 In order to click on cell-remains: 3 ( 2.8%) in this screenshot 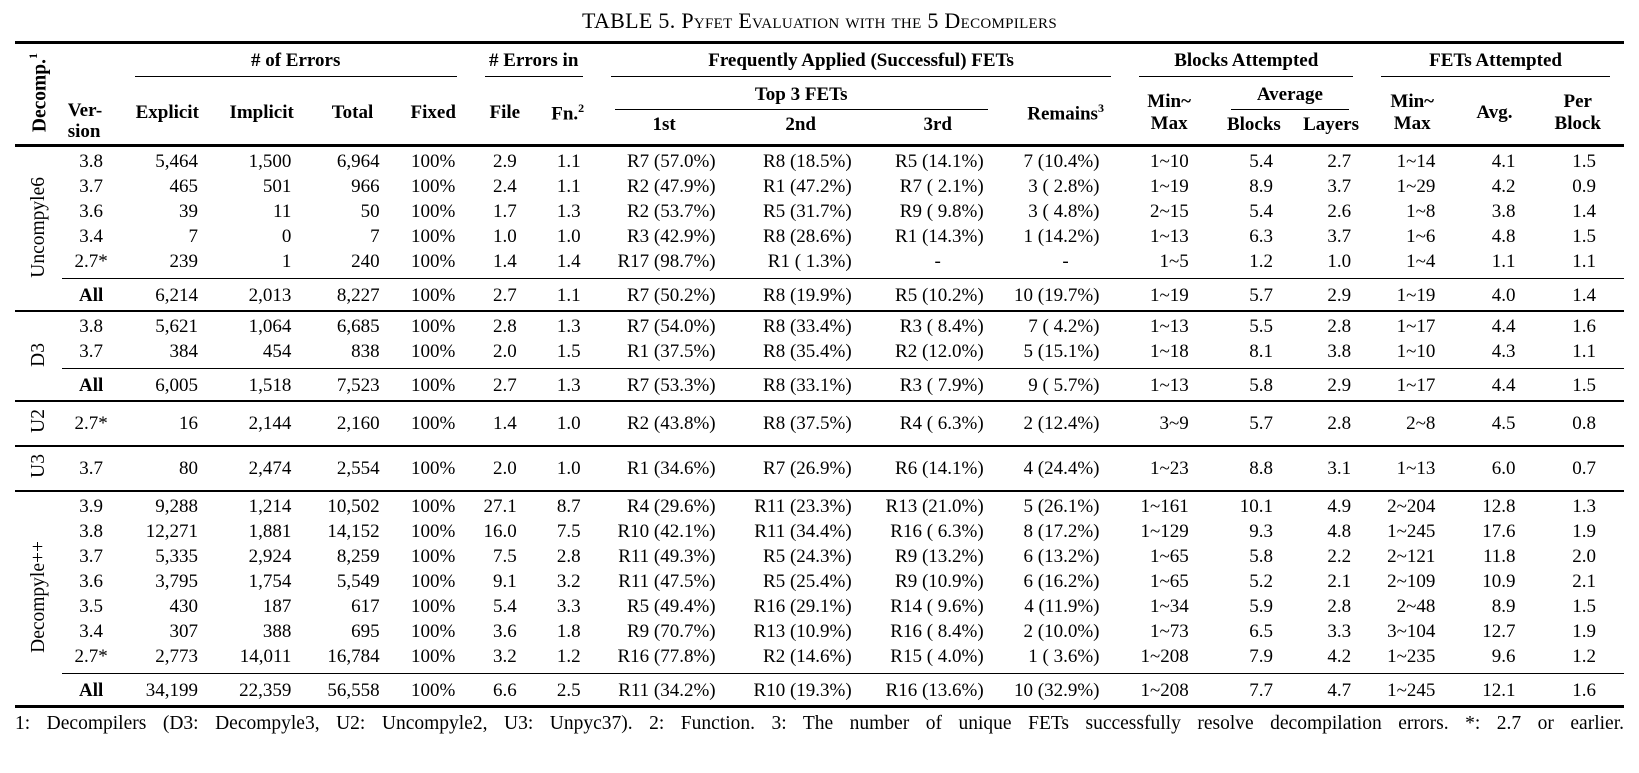, I will do `click(1064, 186)`.